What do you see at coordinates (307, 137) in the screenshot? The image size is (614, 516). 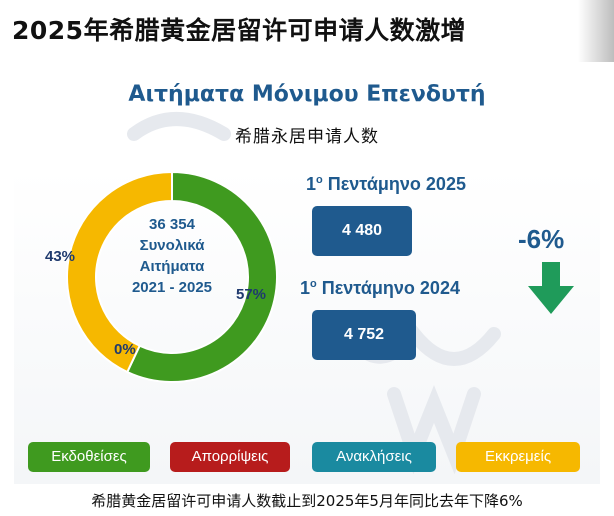 I see `chart-subtitle: 希腊永居申请人数` at bounding box center [307, 137].